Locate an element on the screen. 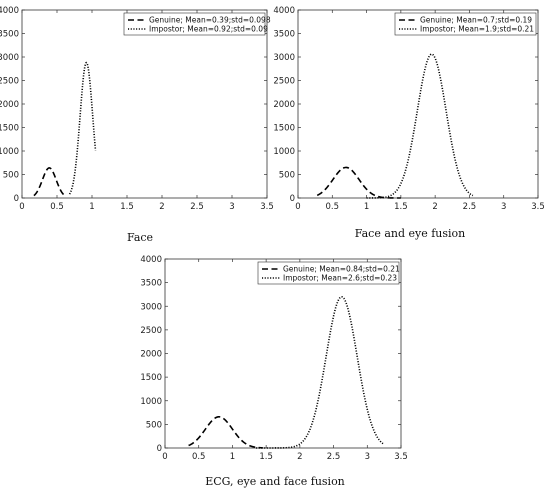 The height and width of the screenshot is (492, 550). legend-label: Genuine; Mean=0.7;std=0.19 is located at coordinates (476, 20).